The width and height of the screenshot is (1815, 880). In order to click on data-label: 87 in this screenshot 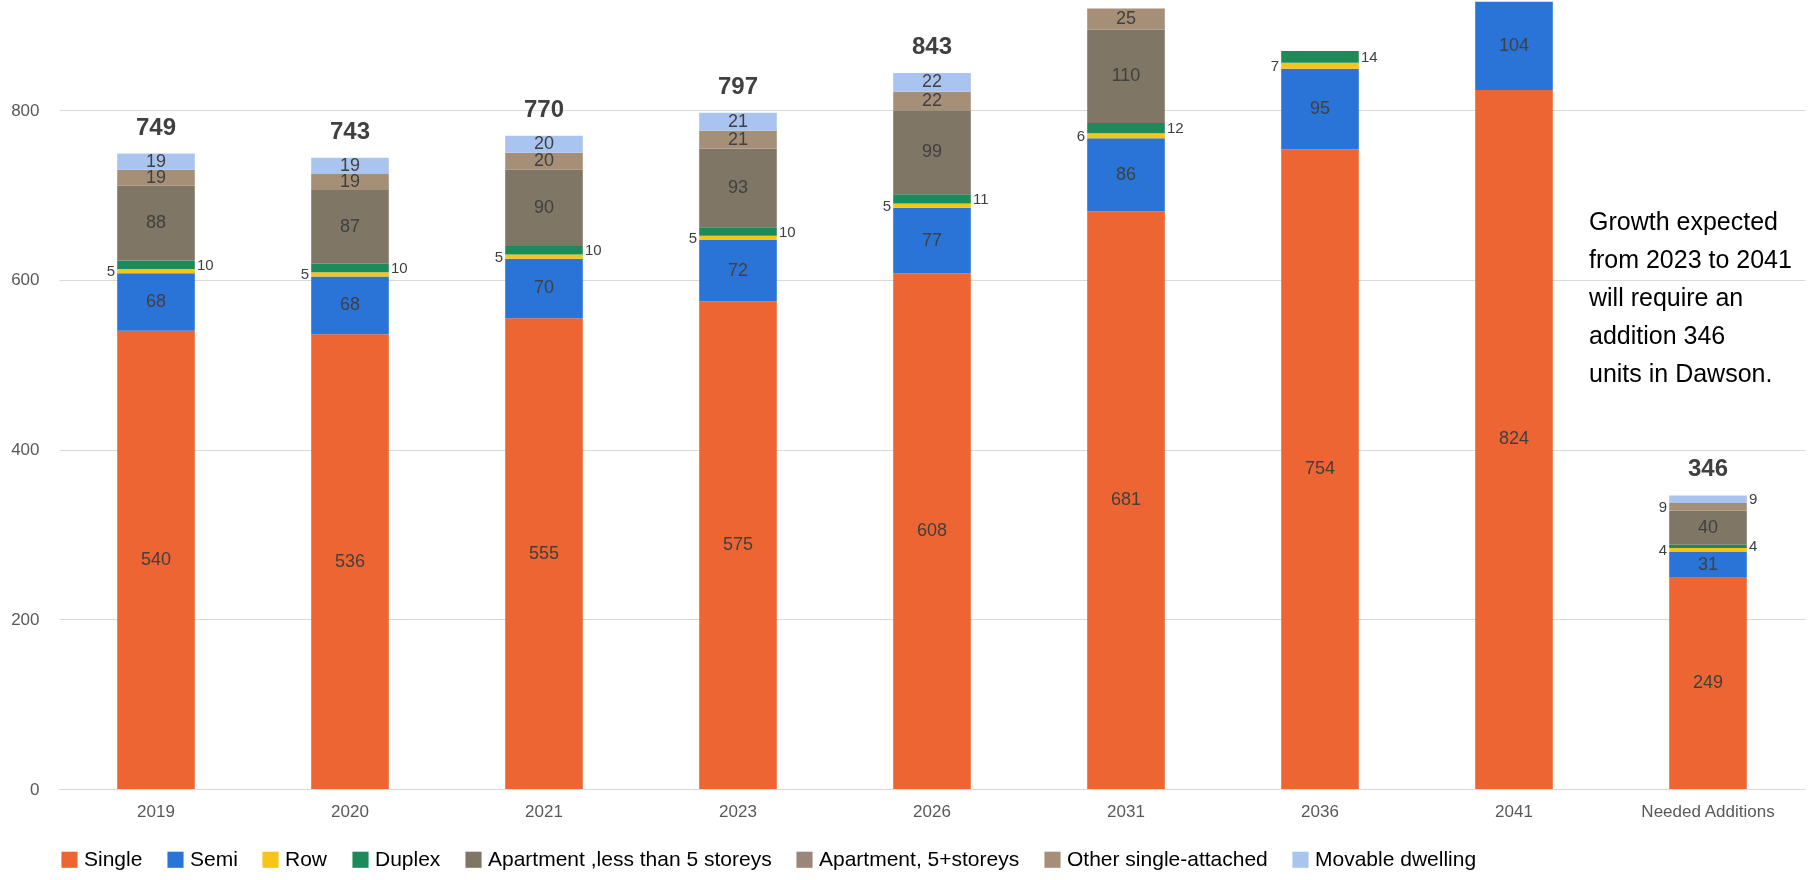, I will do `click(350, 225)`.